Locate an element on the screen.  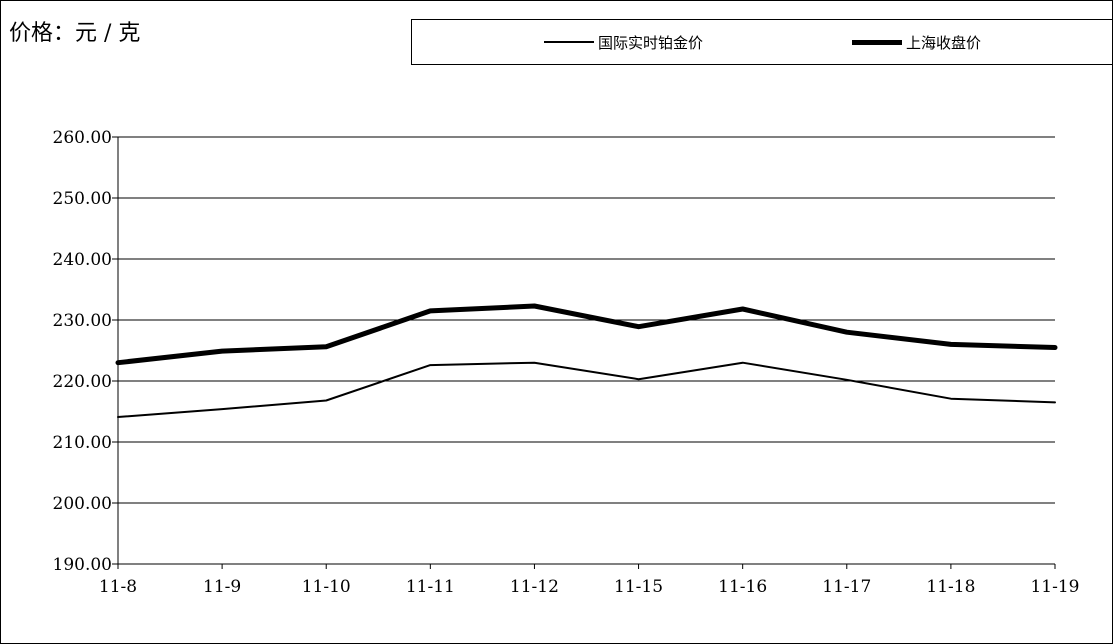
x-tick-label: 11-15 is located at coordinates (638, 587).